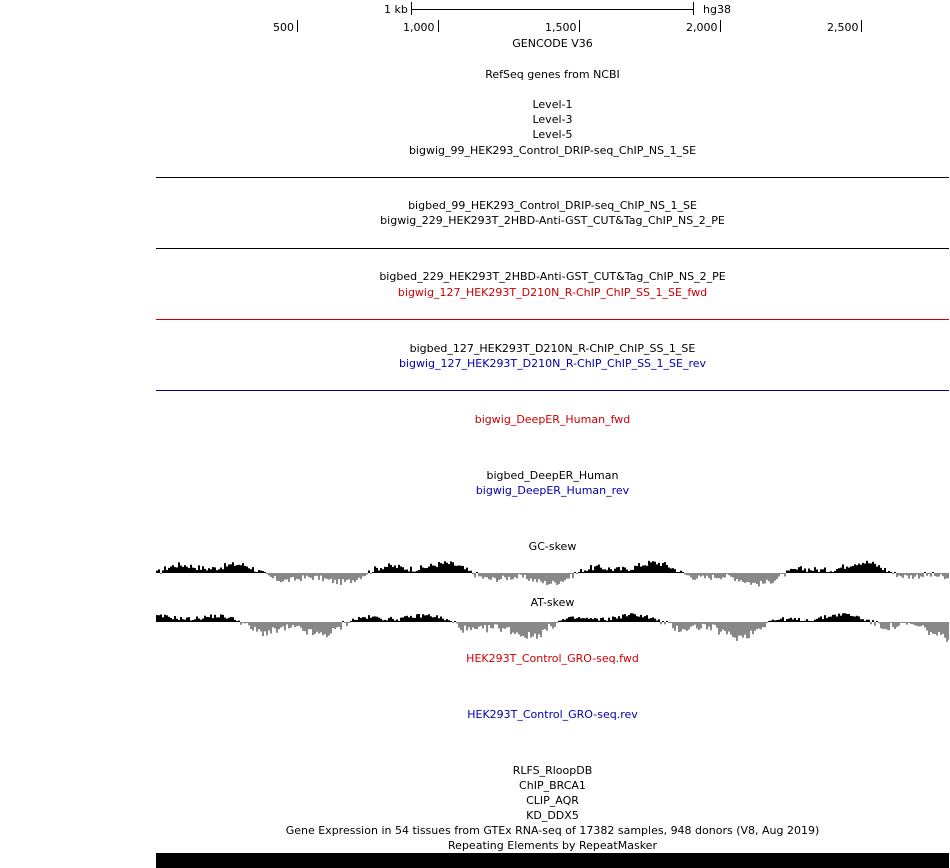  What do you see at coordinates (552, 860) in the screenshot?
I see `repeatmasker-feature-bar` at bounding box center [552, 860].